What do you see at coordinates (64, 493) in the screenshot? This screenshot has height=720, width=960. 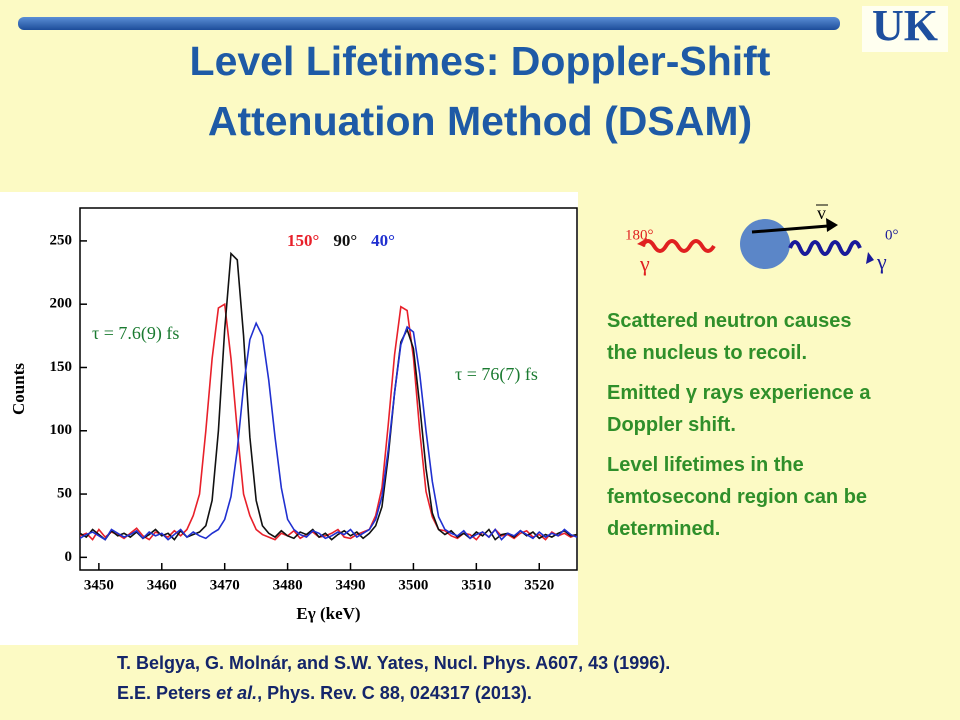 I see `y-tick-label: 50` at bounding box center [64, 493].